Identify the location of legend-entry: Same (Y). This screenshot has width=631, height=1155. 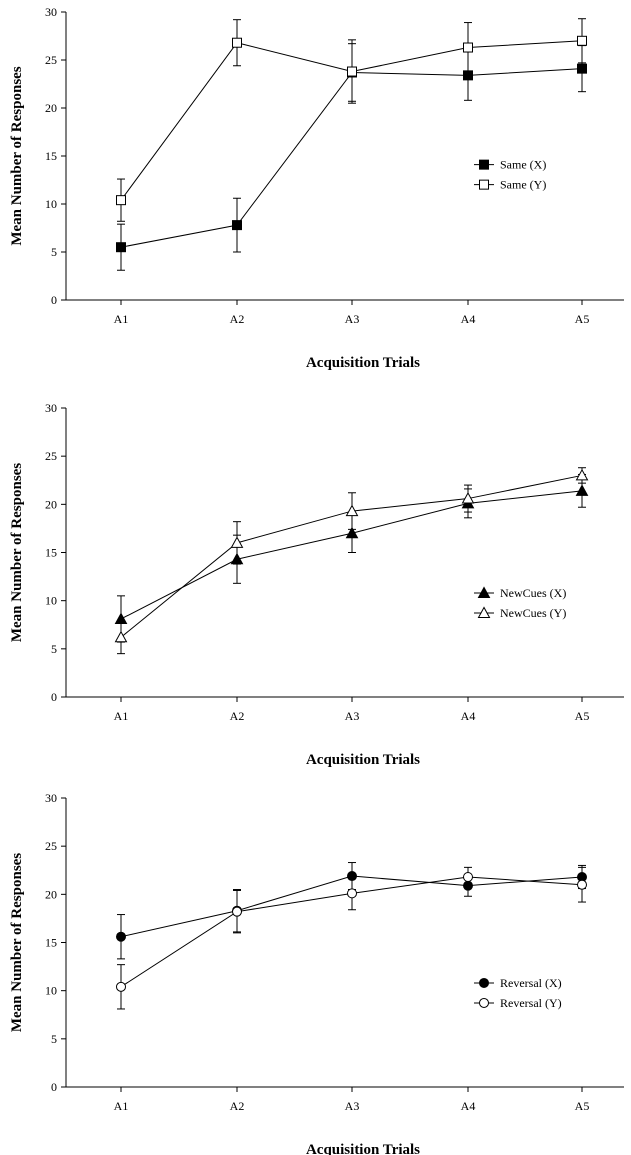
(523, 185).